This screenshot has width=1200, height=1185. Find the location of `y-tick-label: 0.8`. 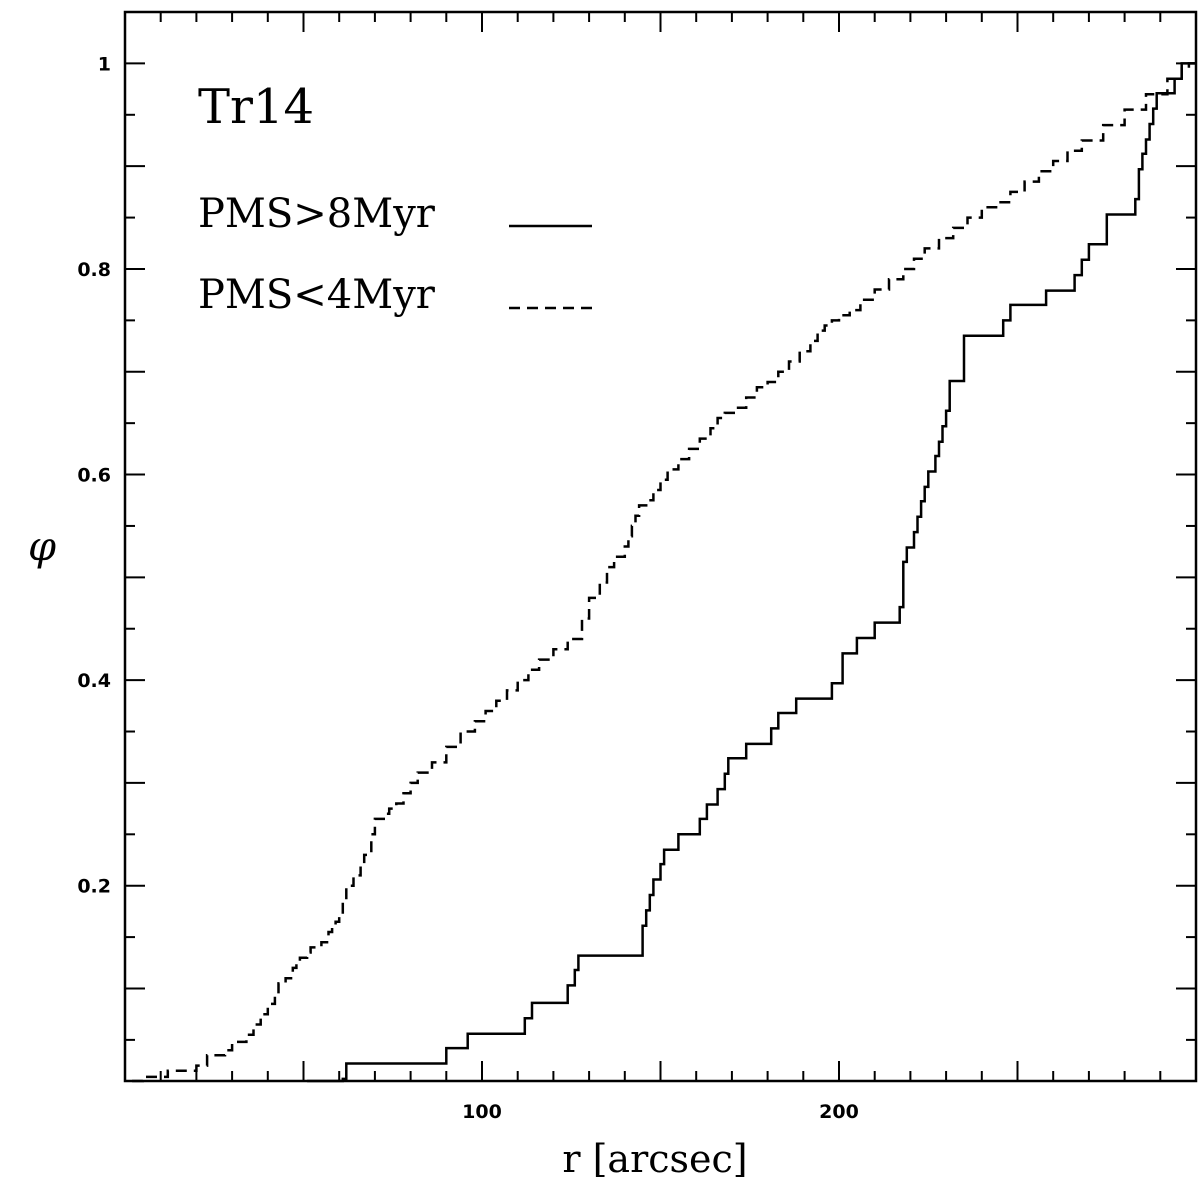

y-tick-label: 0.8 is located at coordinates (94, 270).